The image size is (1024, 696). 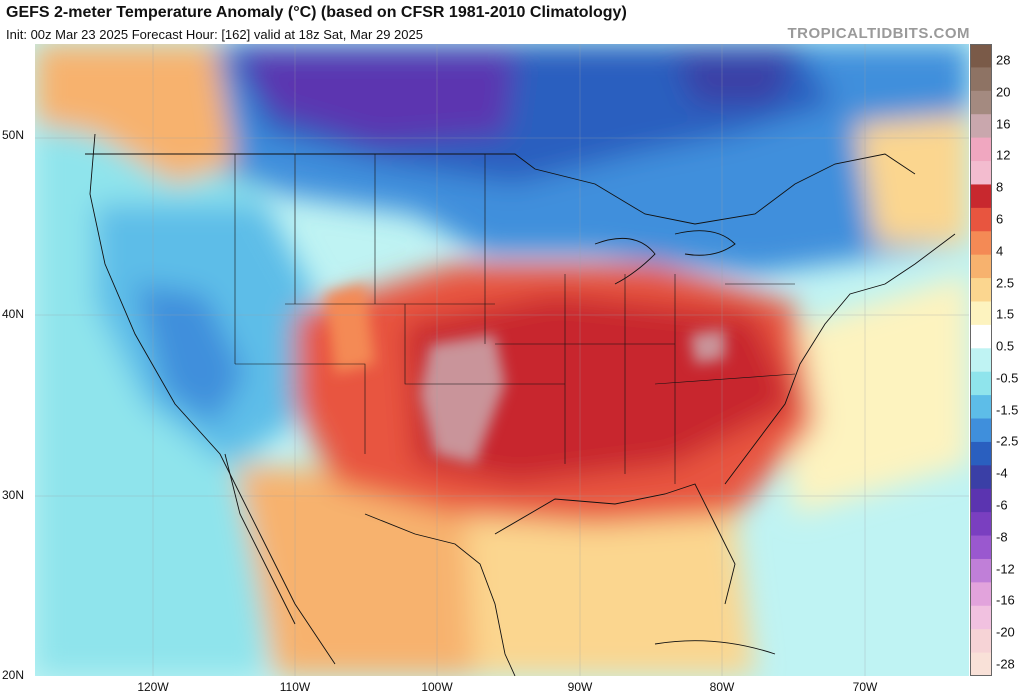 I want to click on colorbar-tick-label: -28, so click(x=1005, y=664).